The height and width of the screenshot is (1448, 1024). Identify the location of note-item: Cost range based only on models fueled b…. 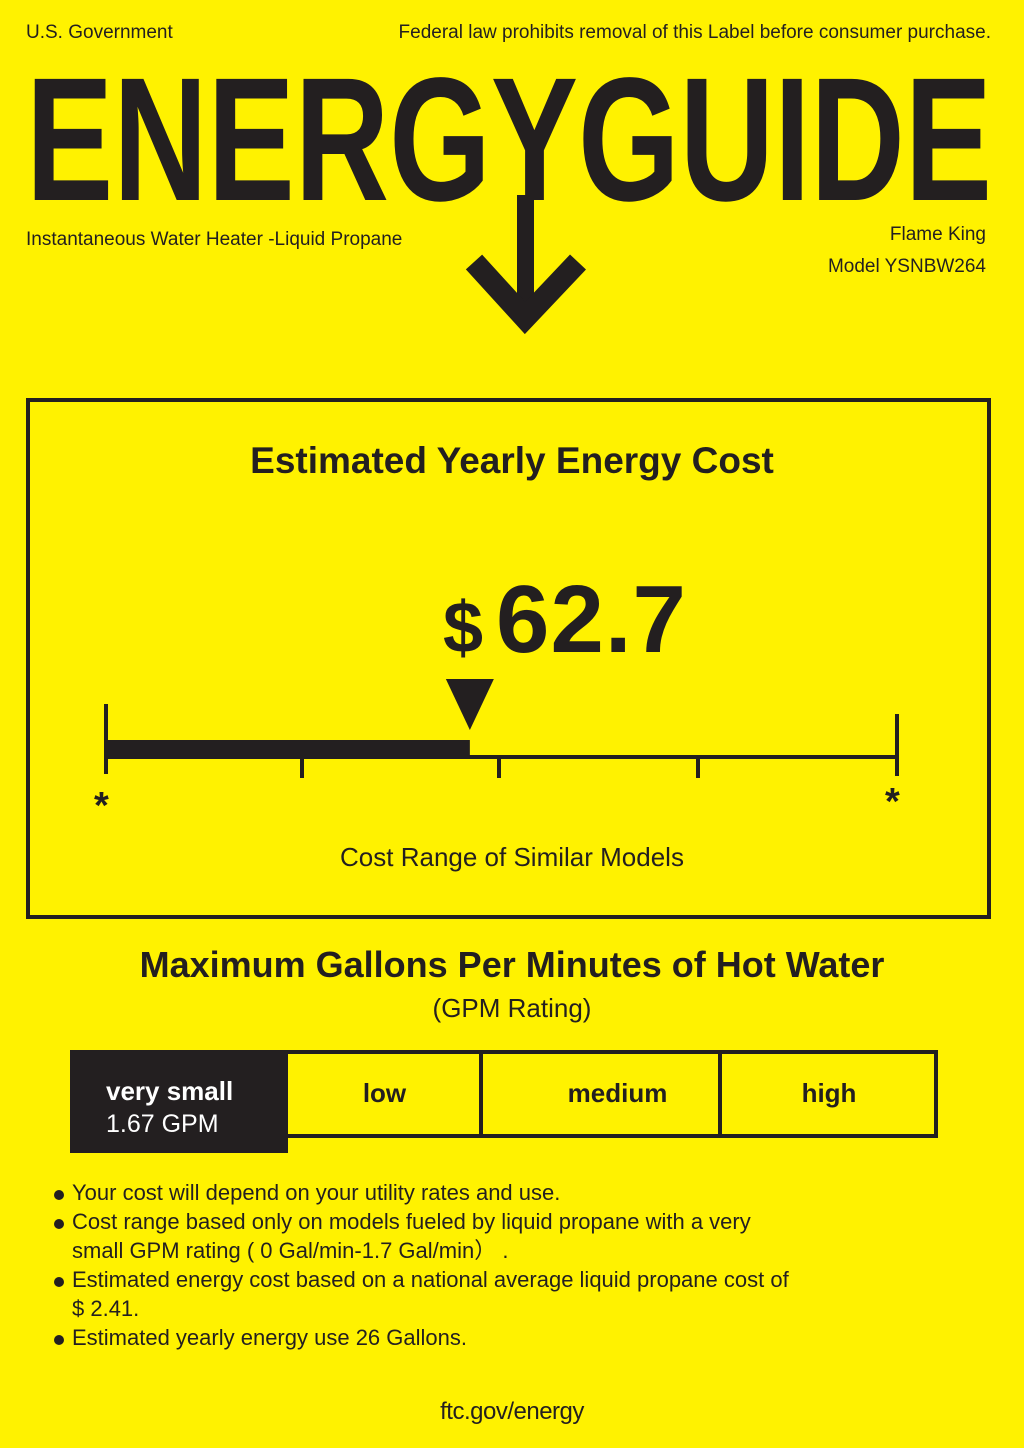
(422, 1236).